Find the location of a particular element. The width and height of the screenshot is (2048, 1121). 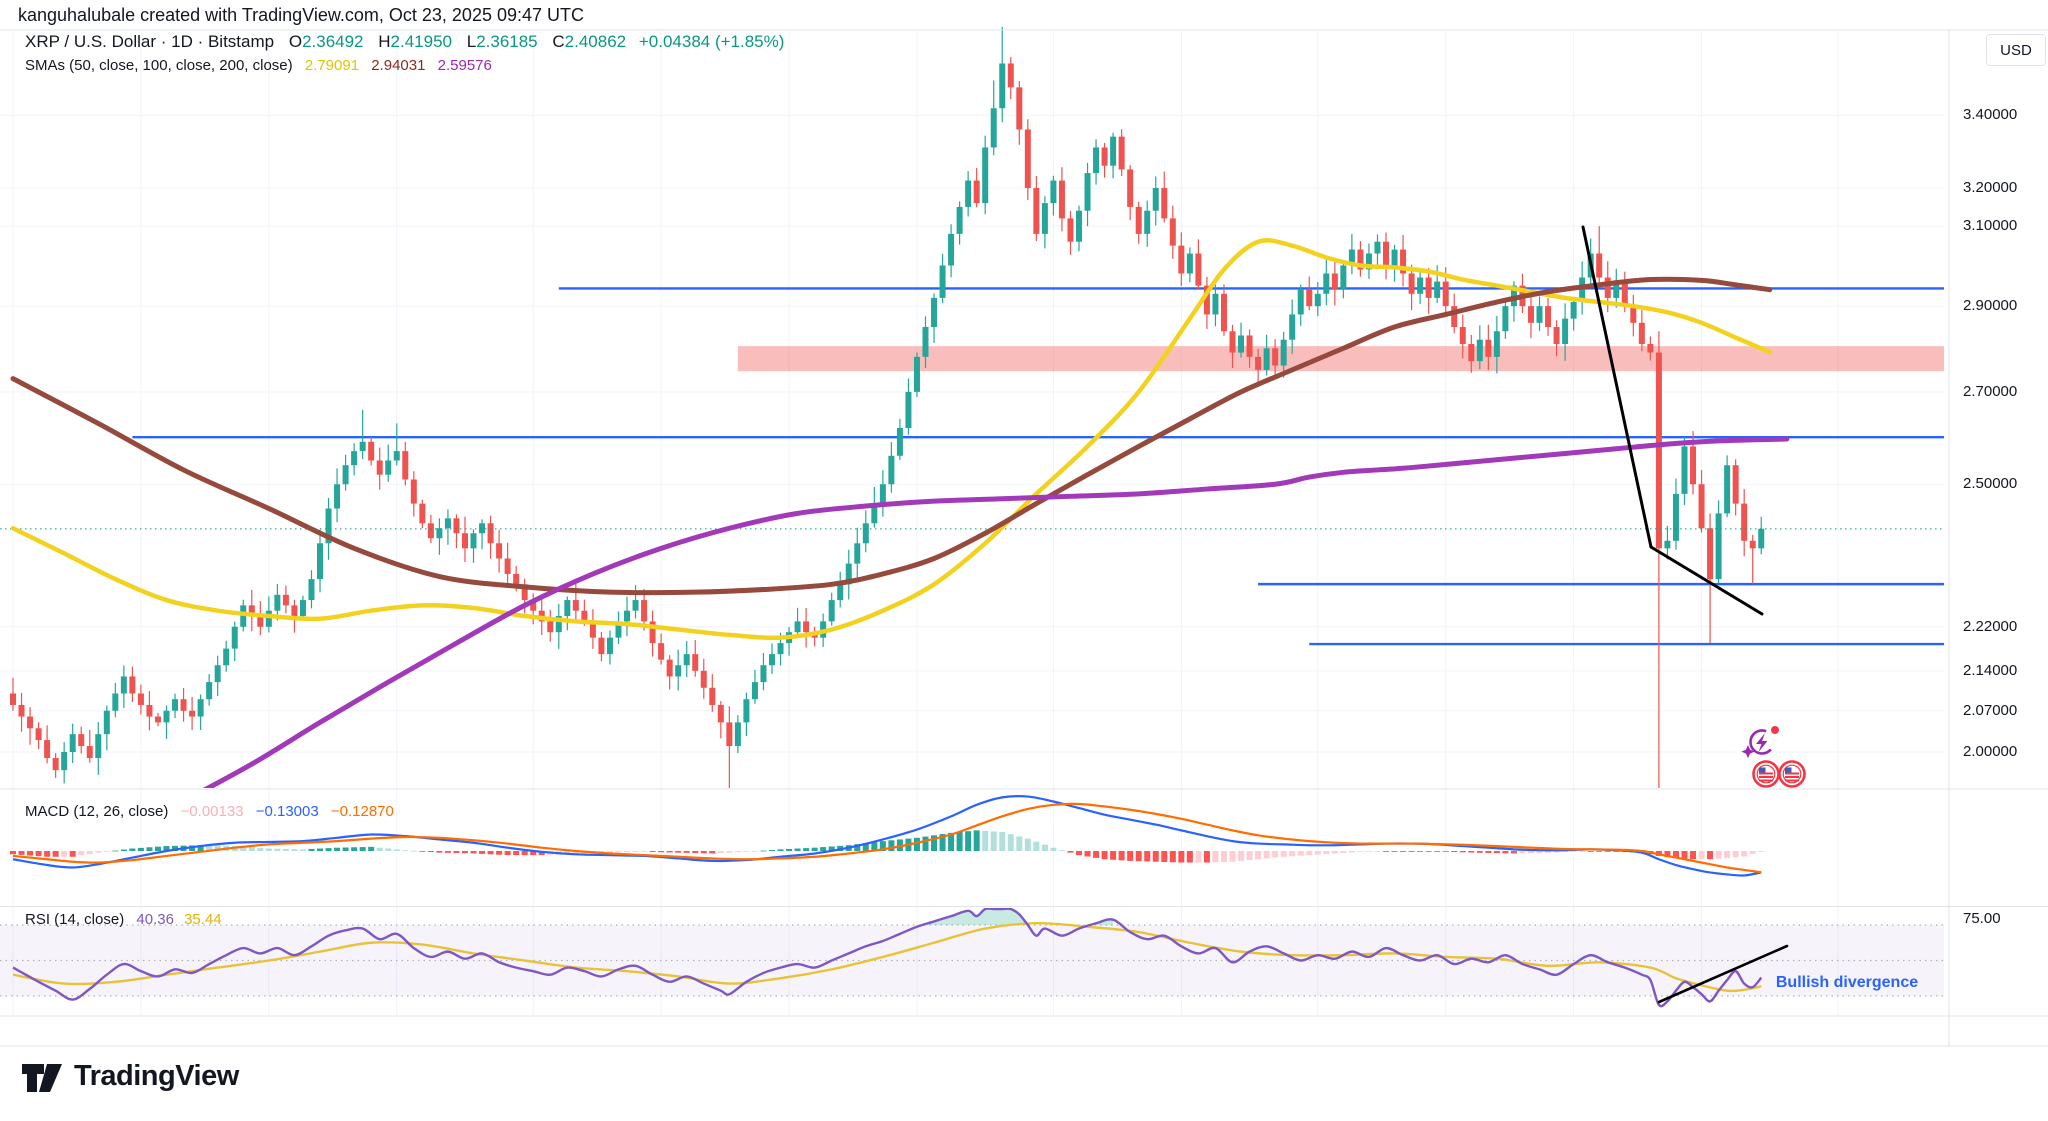

tradingview-logo-icon is located at coordinates (42, 1078).